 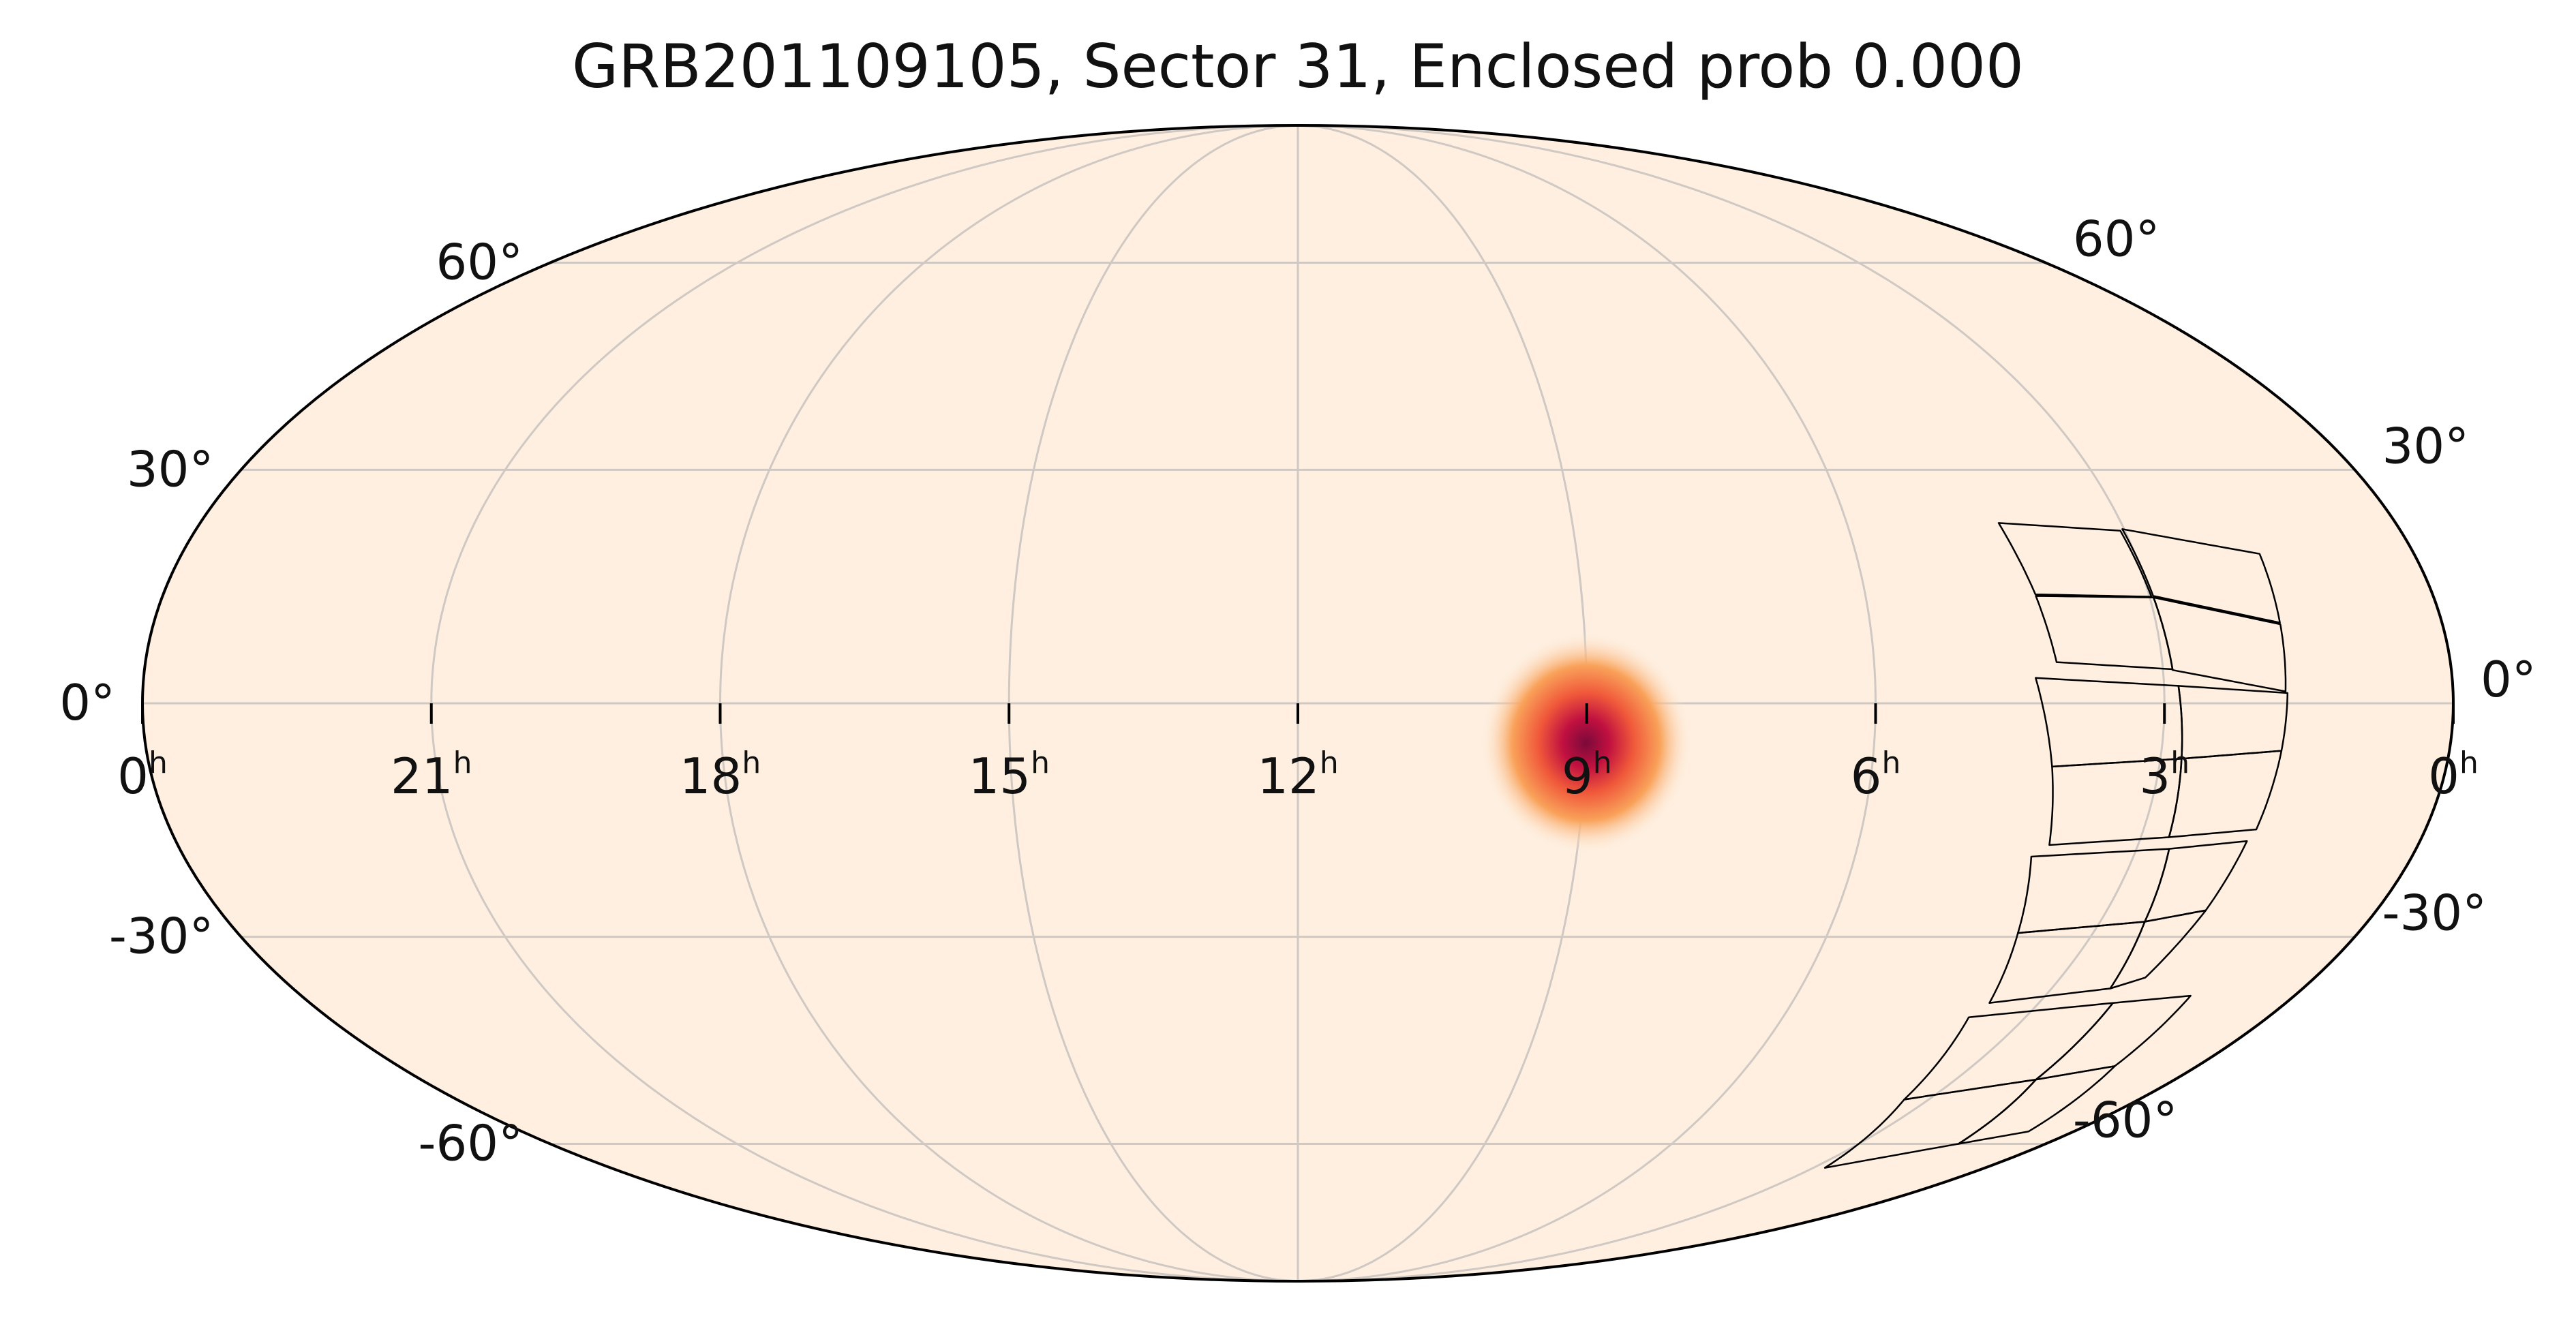 I want to click on dec-label-right--30: -30°, so click(x=2434, y=913).